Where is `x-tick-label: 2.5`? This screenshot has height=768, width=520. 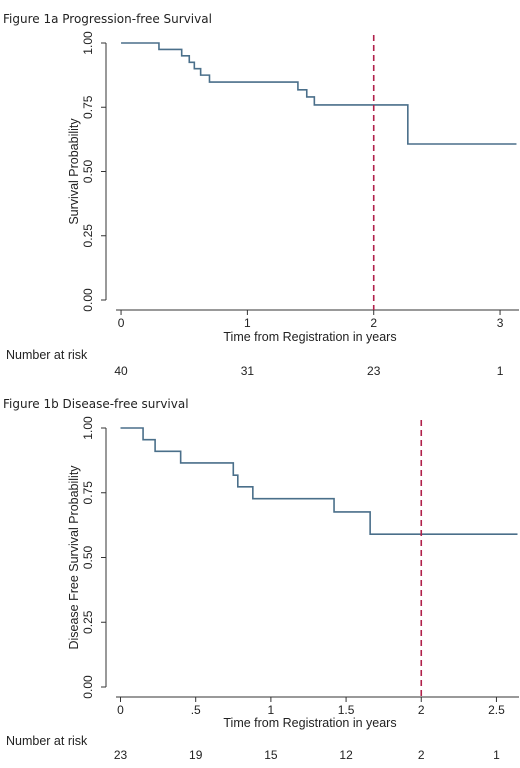
x-tick-label: 2.5 is located at coordinates (496, 710).